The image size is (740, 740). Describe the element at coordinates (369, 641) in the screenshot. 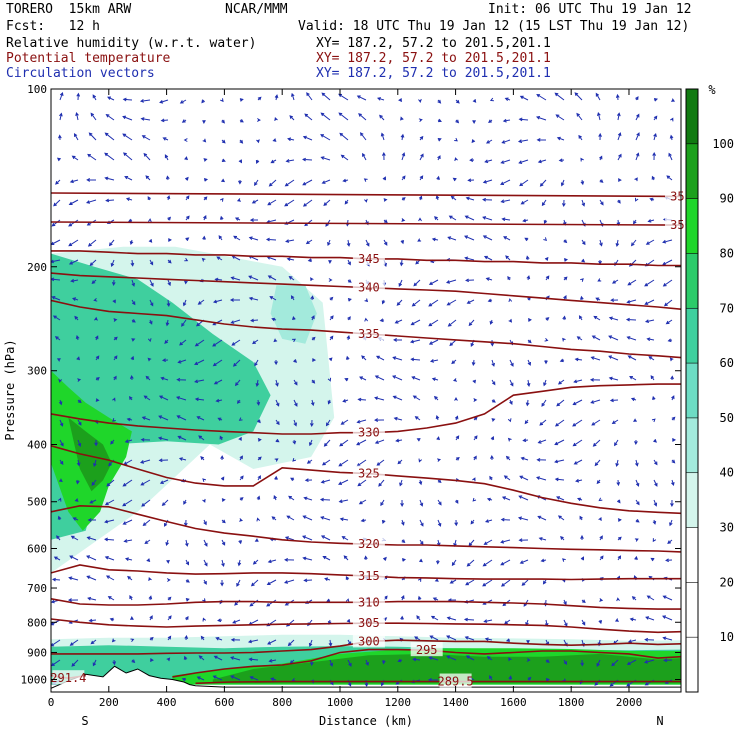

I see `theta-label-300: 300` at that location.